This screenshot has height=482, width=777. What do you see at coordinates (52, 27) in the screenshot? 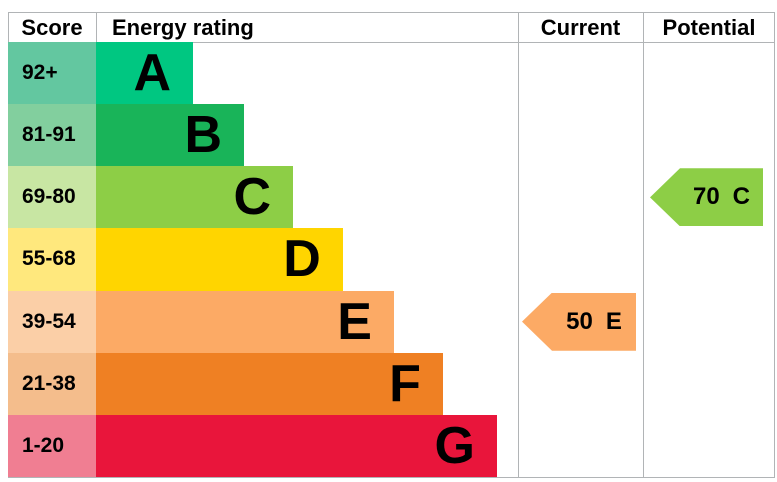
I see `score-header: Score` at bounding box center [52, 27].